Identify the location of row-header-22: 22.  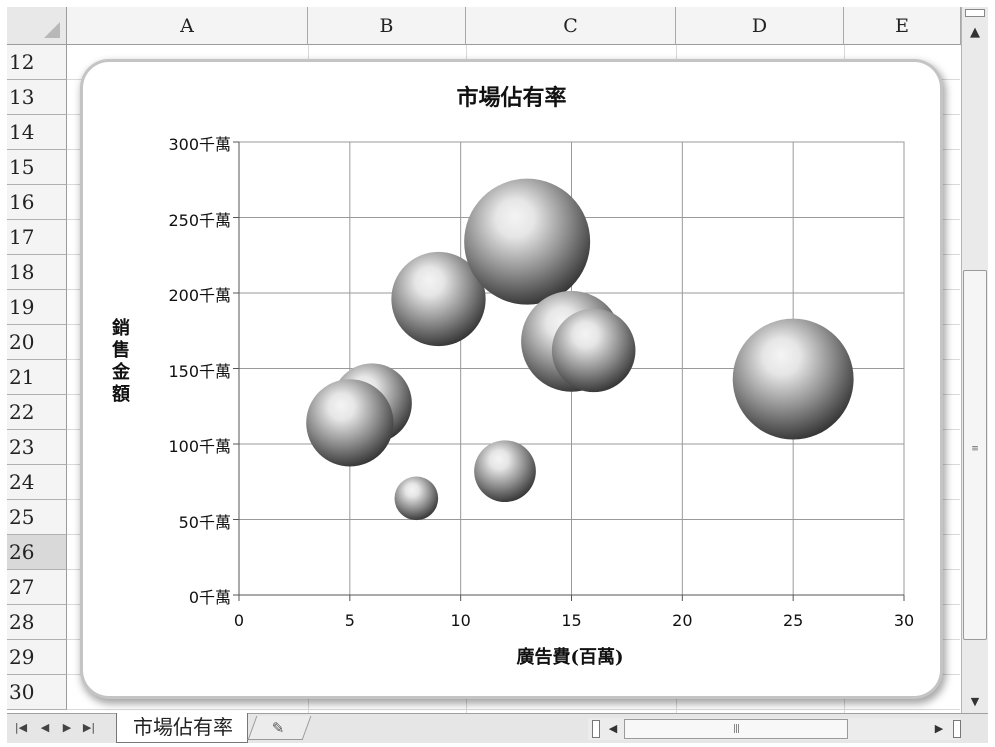
(37, 412).